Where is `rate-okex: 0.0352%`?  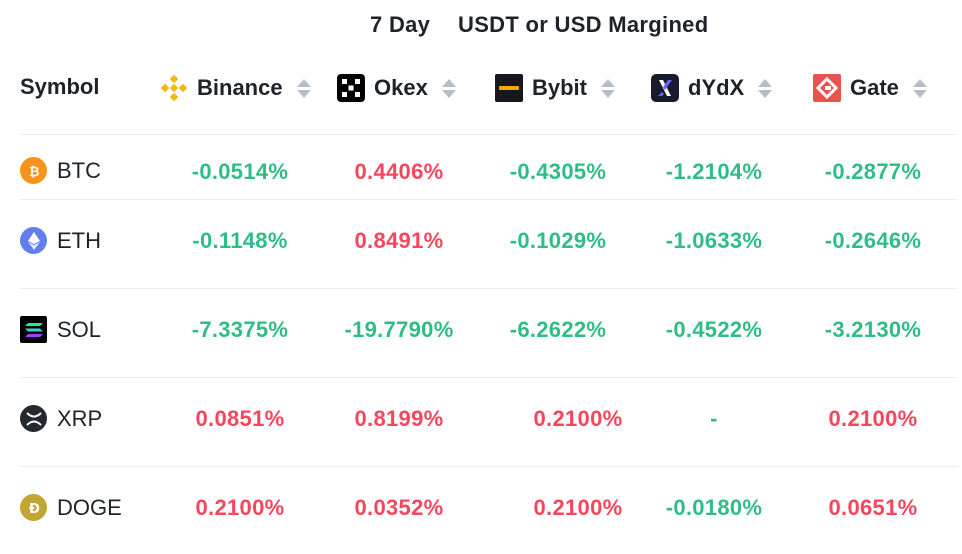 rate-okex: 0.0352% is located at coordinates (399, 507).